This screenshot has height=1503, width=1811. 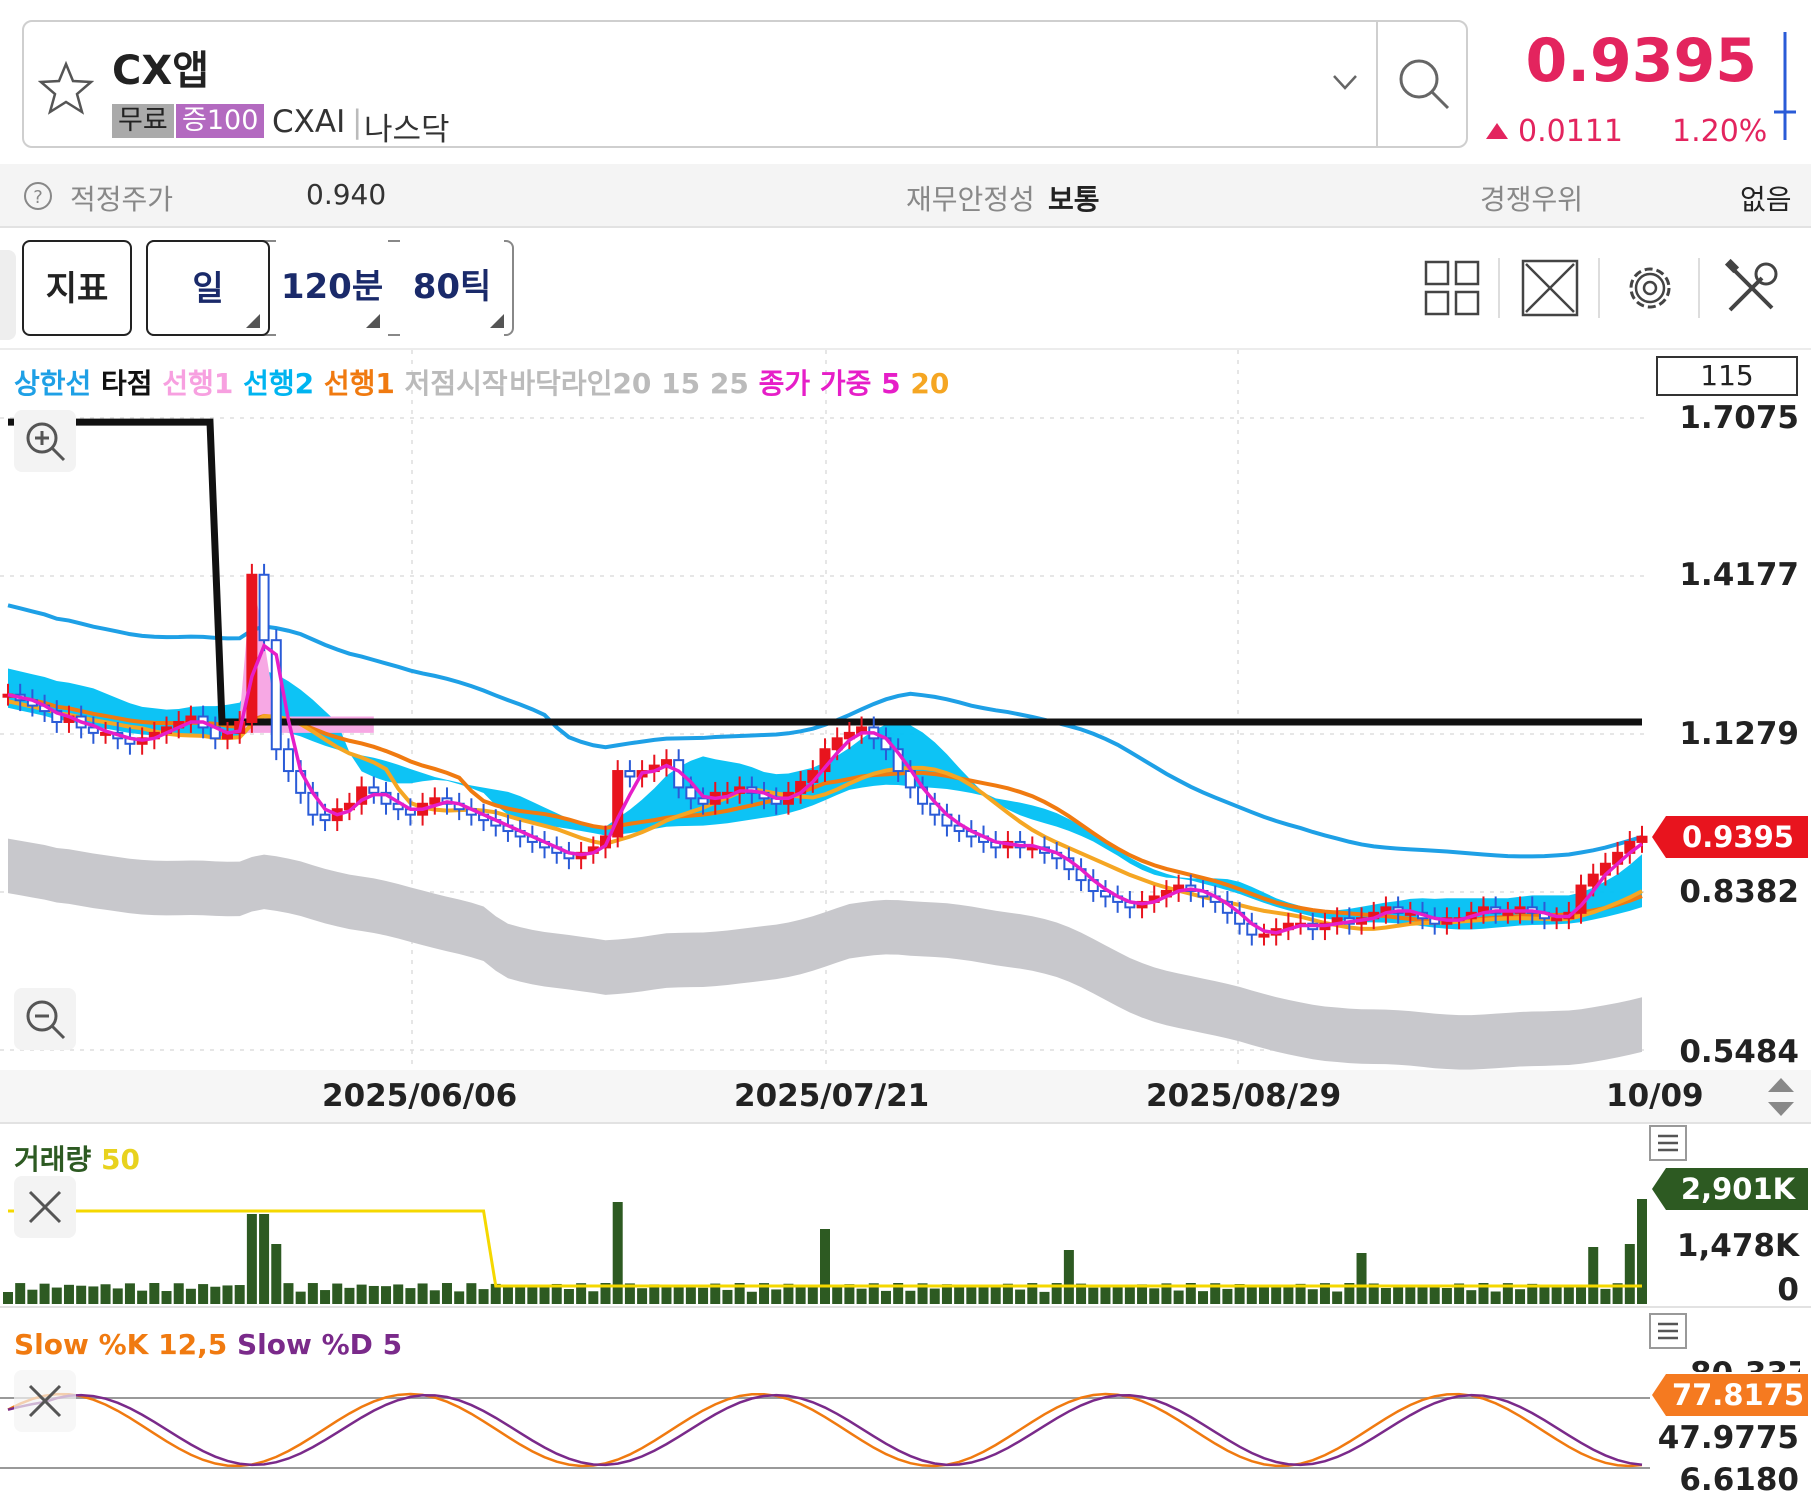 What do you see at coordinates (832, 1096) in the screenshot?
I see `x-tick-label: 2025/07/21` at bounding box center [832, 1096].